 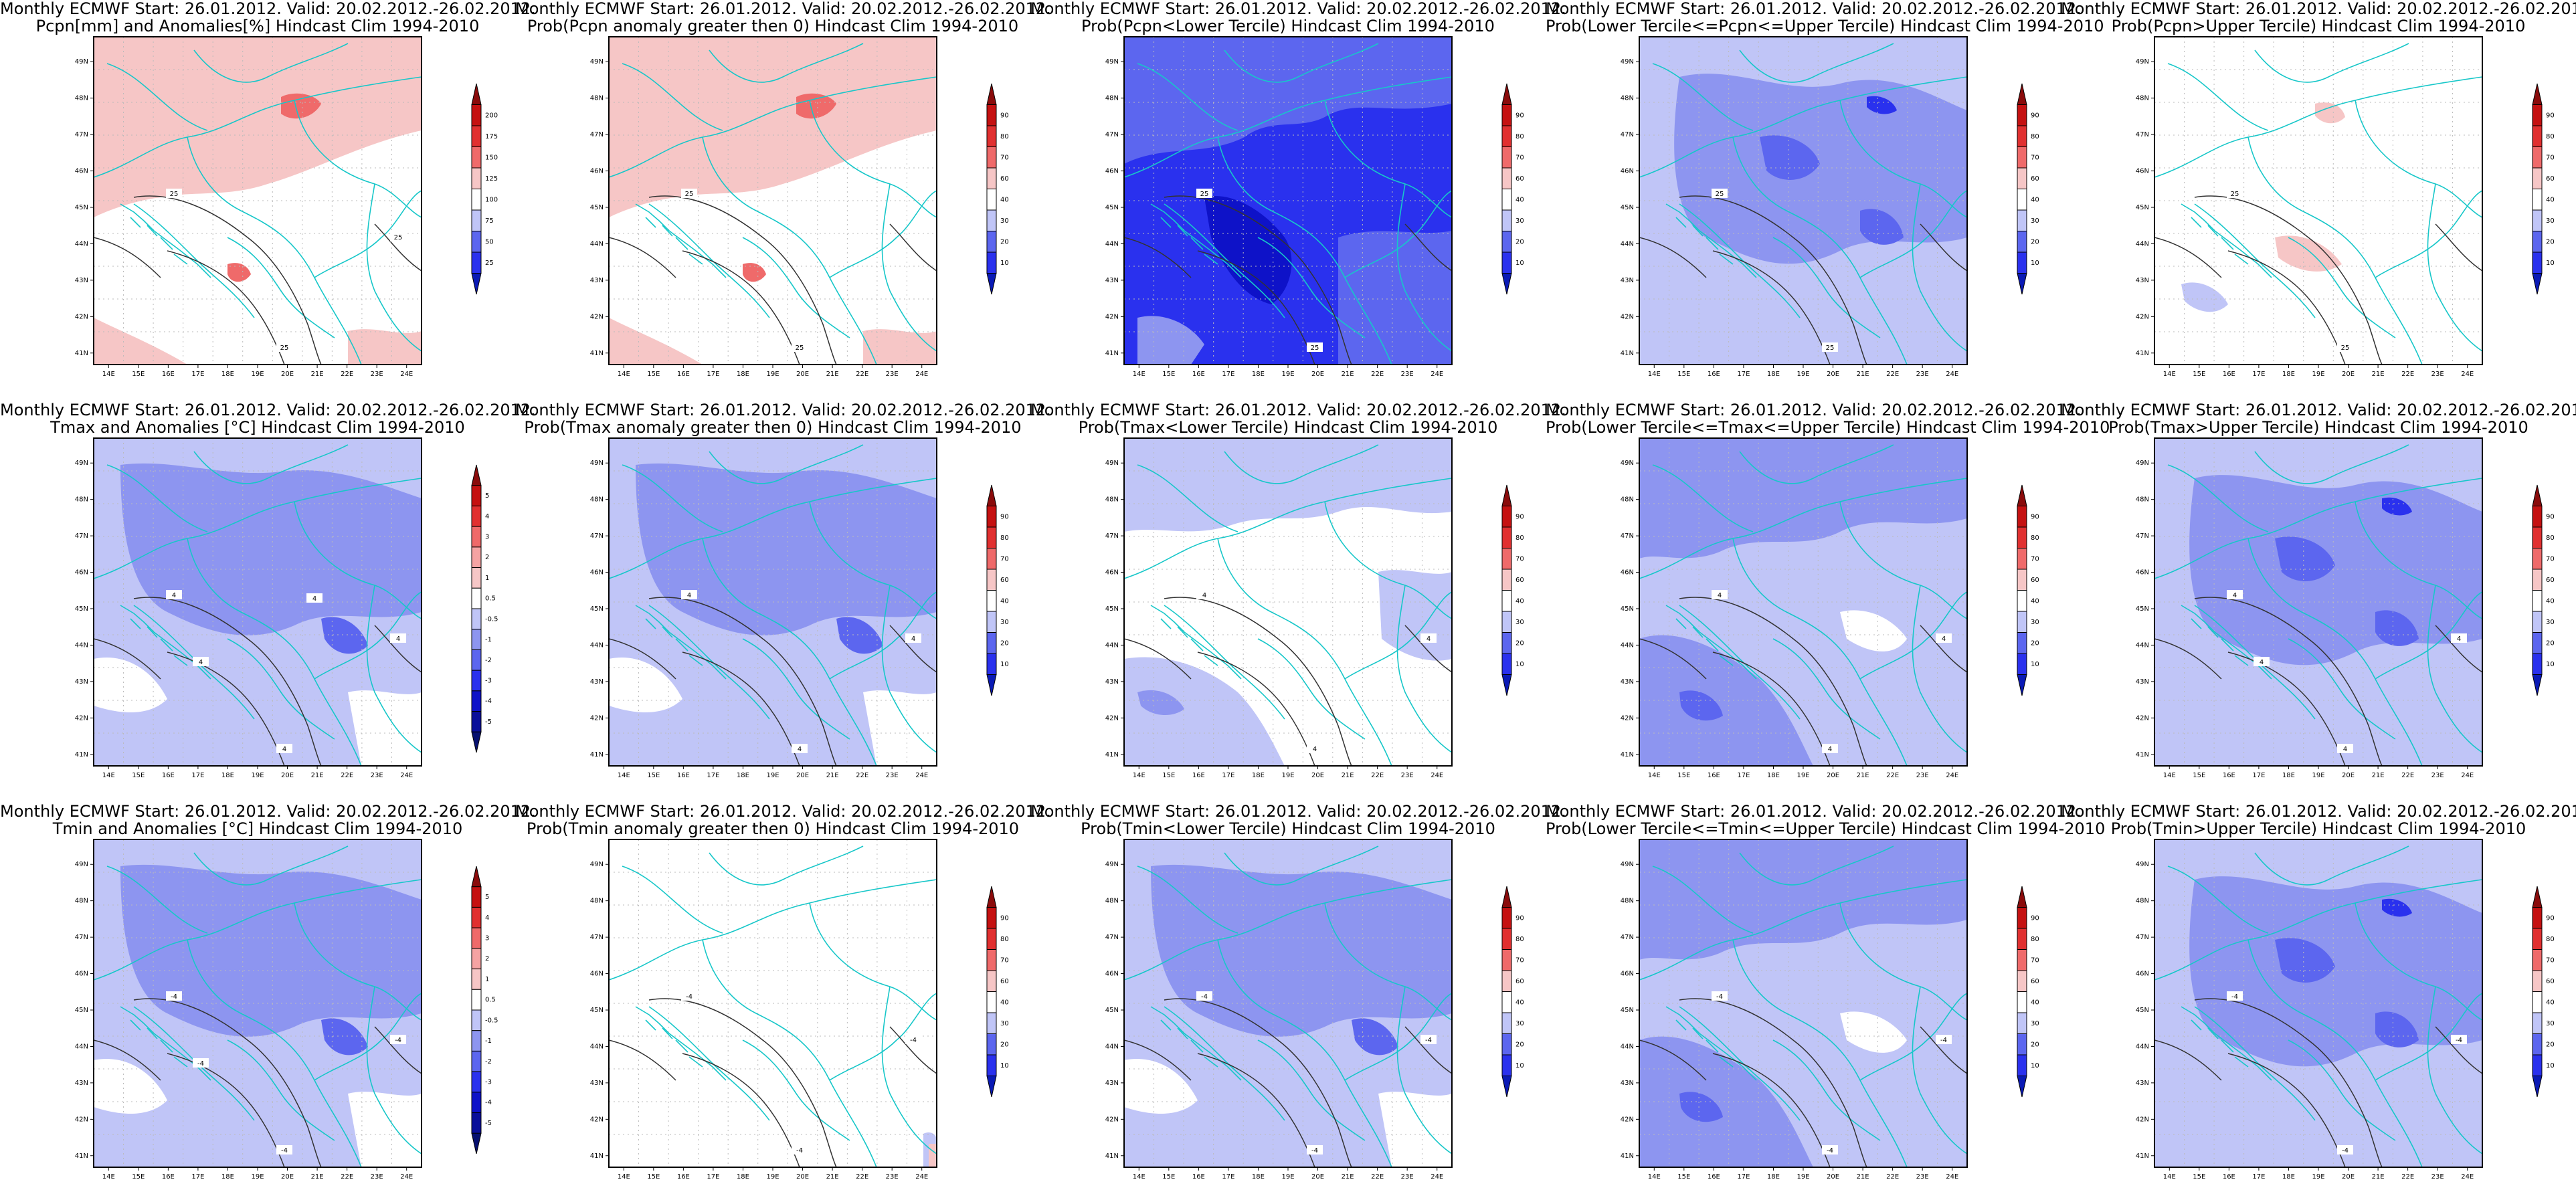 What do you see at coordinates (487, 537) in the screenshot?
I see `colorbar-tick-label: 3` at bounding box center [487, 537].